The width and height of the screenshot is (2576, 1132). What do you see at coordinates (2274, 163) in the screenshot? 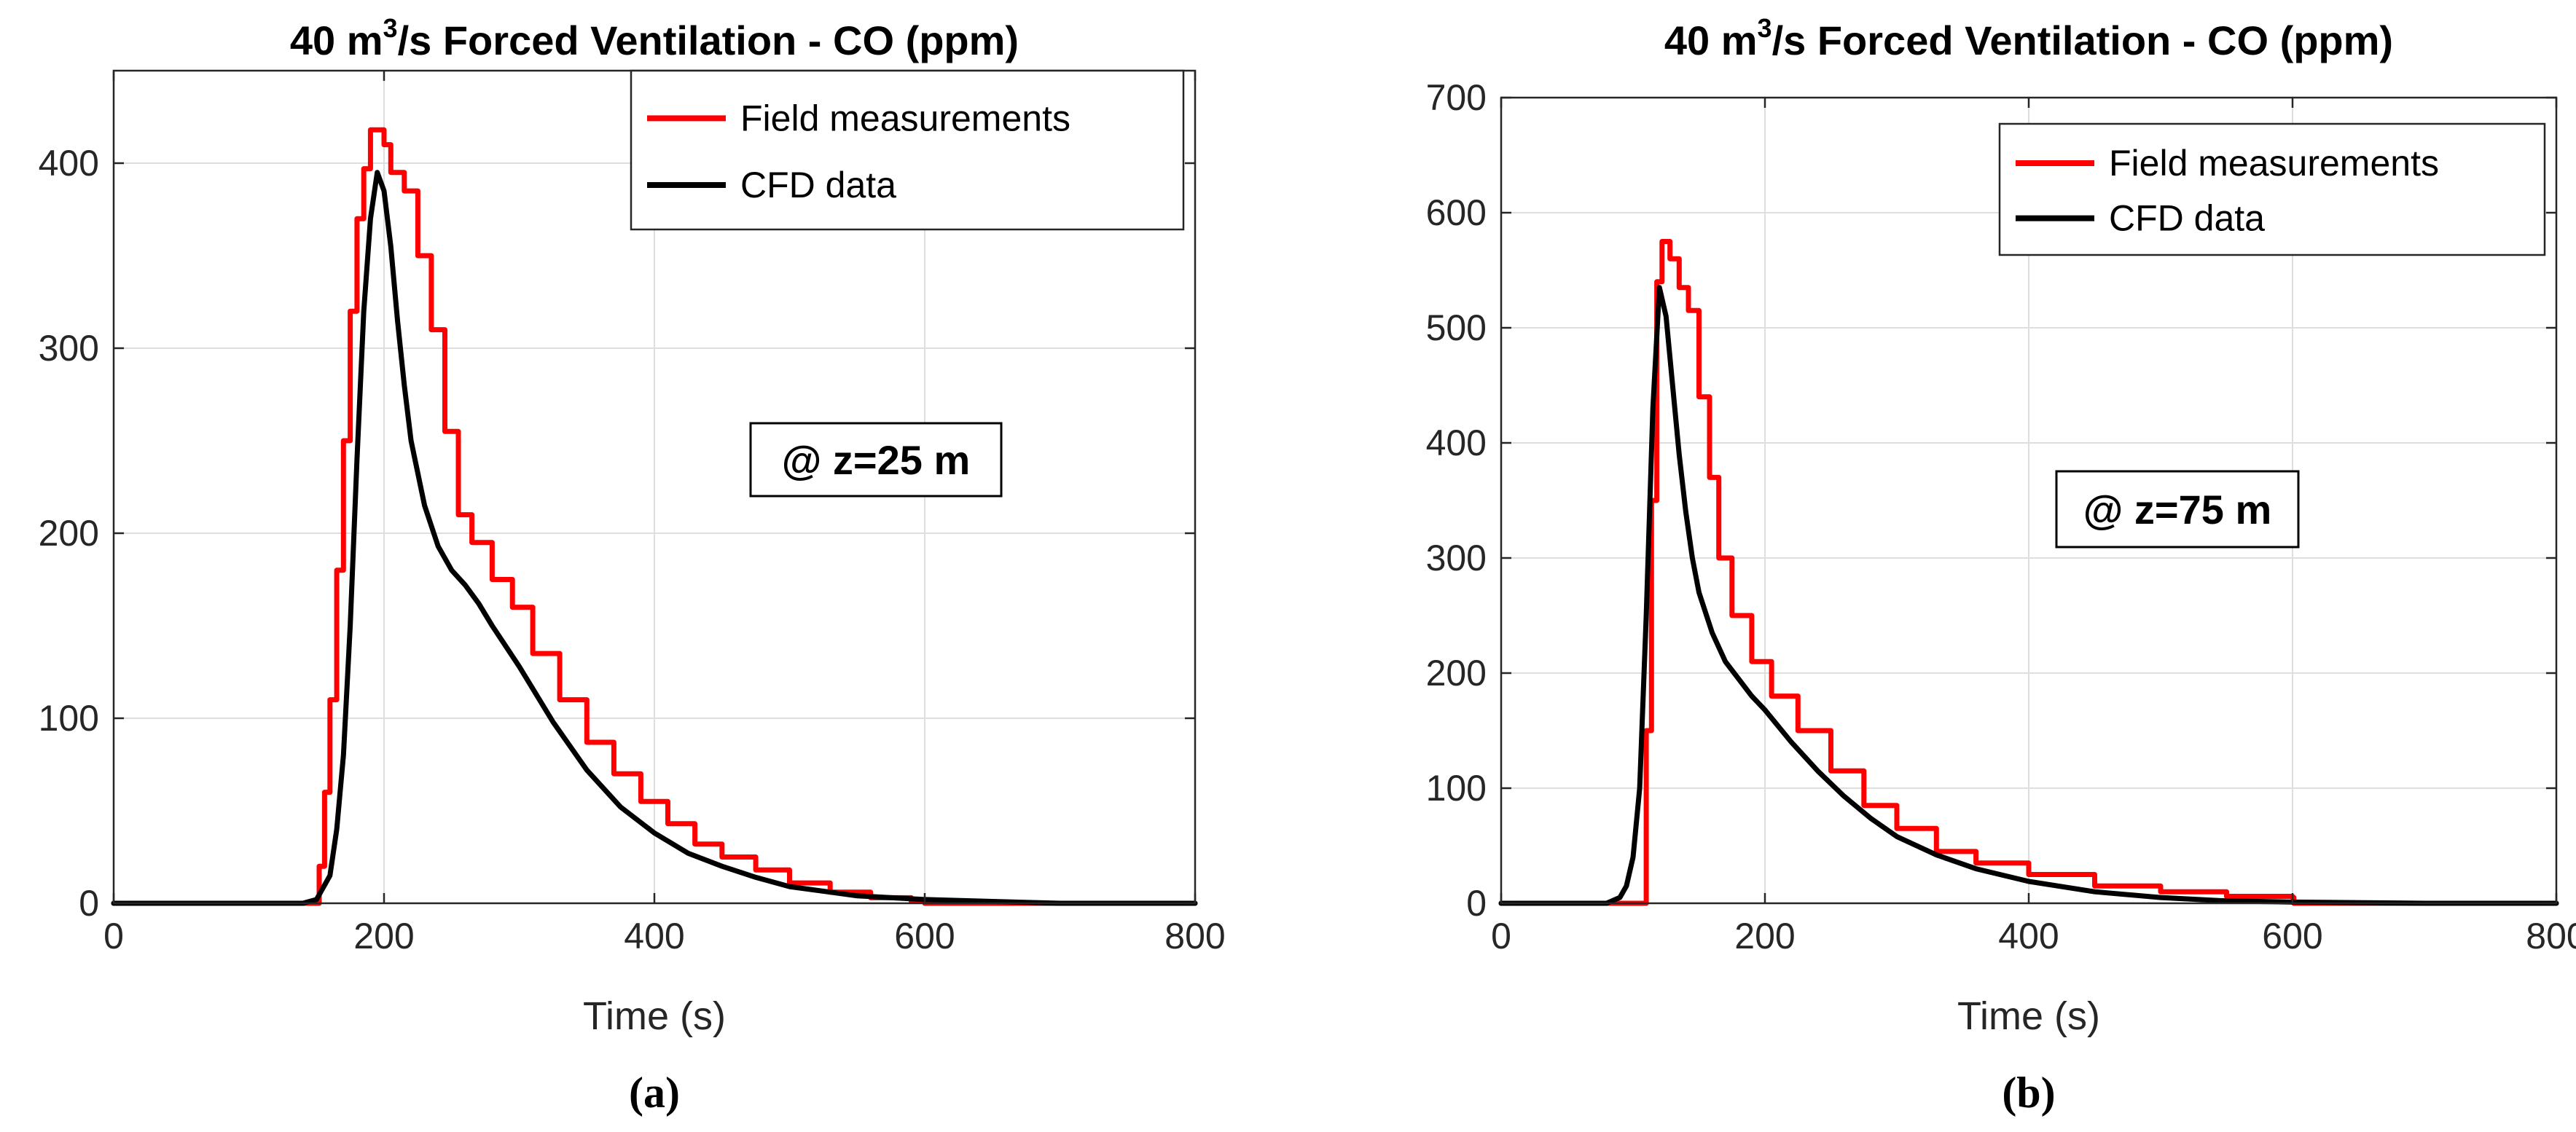
I see `panel-b-legend-label-field: Field measurements` at bounding box center [2274, 163].